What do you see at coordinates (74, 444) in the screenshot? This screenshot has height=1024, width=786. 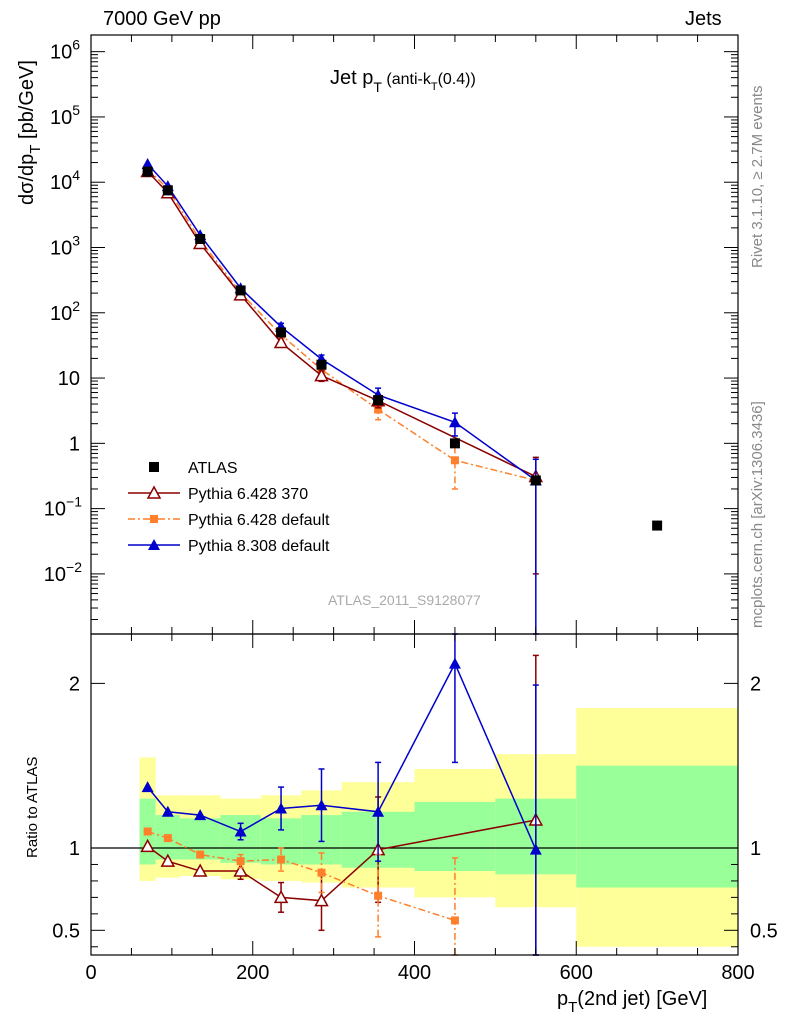 I see `main-y-tick-label: 1` at bounding box center [74, 444].